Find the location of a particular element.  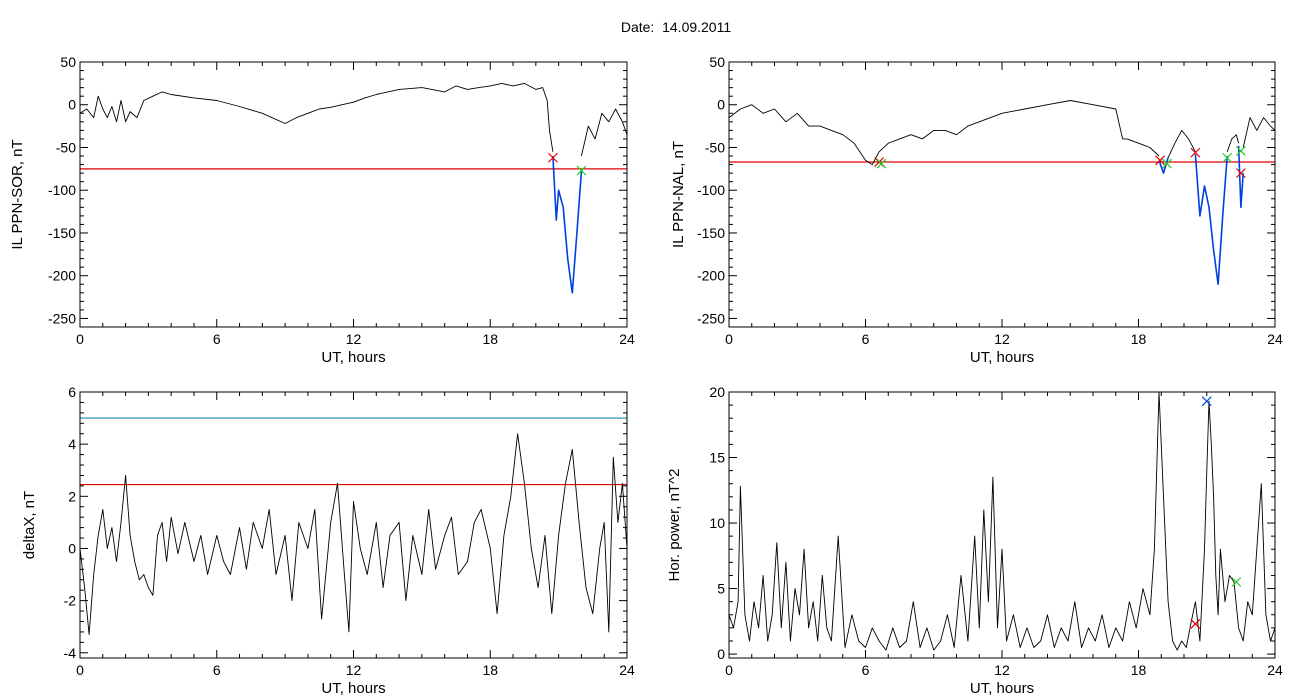

y-tick-label: 20 is located at coordinates (717, 392).